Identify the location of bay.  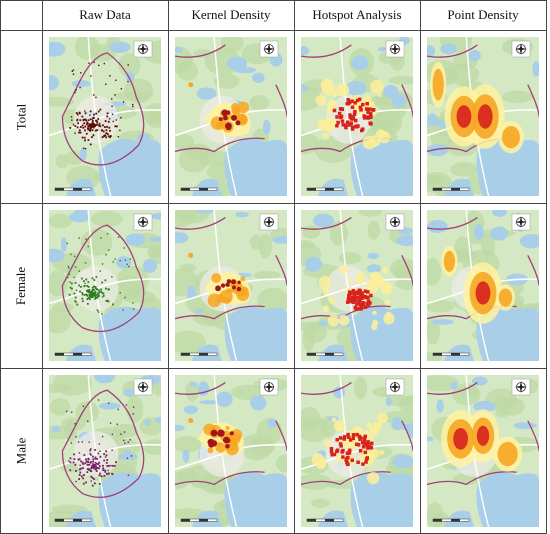
(381, 499).